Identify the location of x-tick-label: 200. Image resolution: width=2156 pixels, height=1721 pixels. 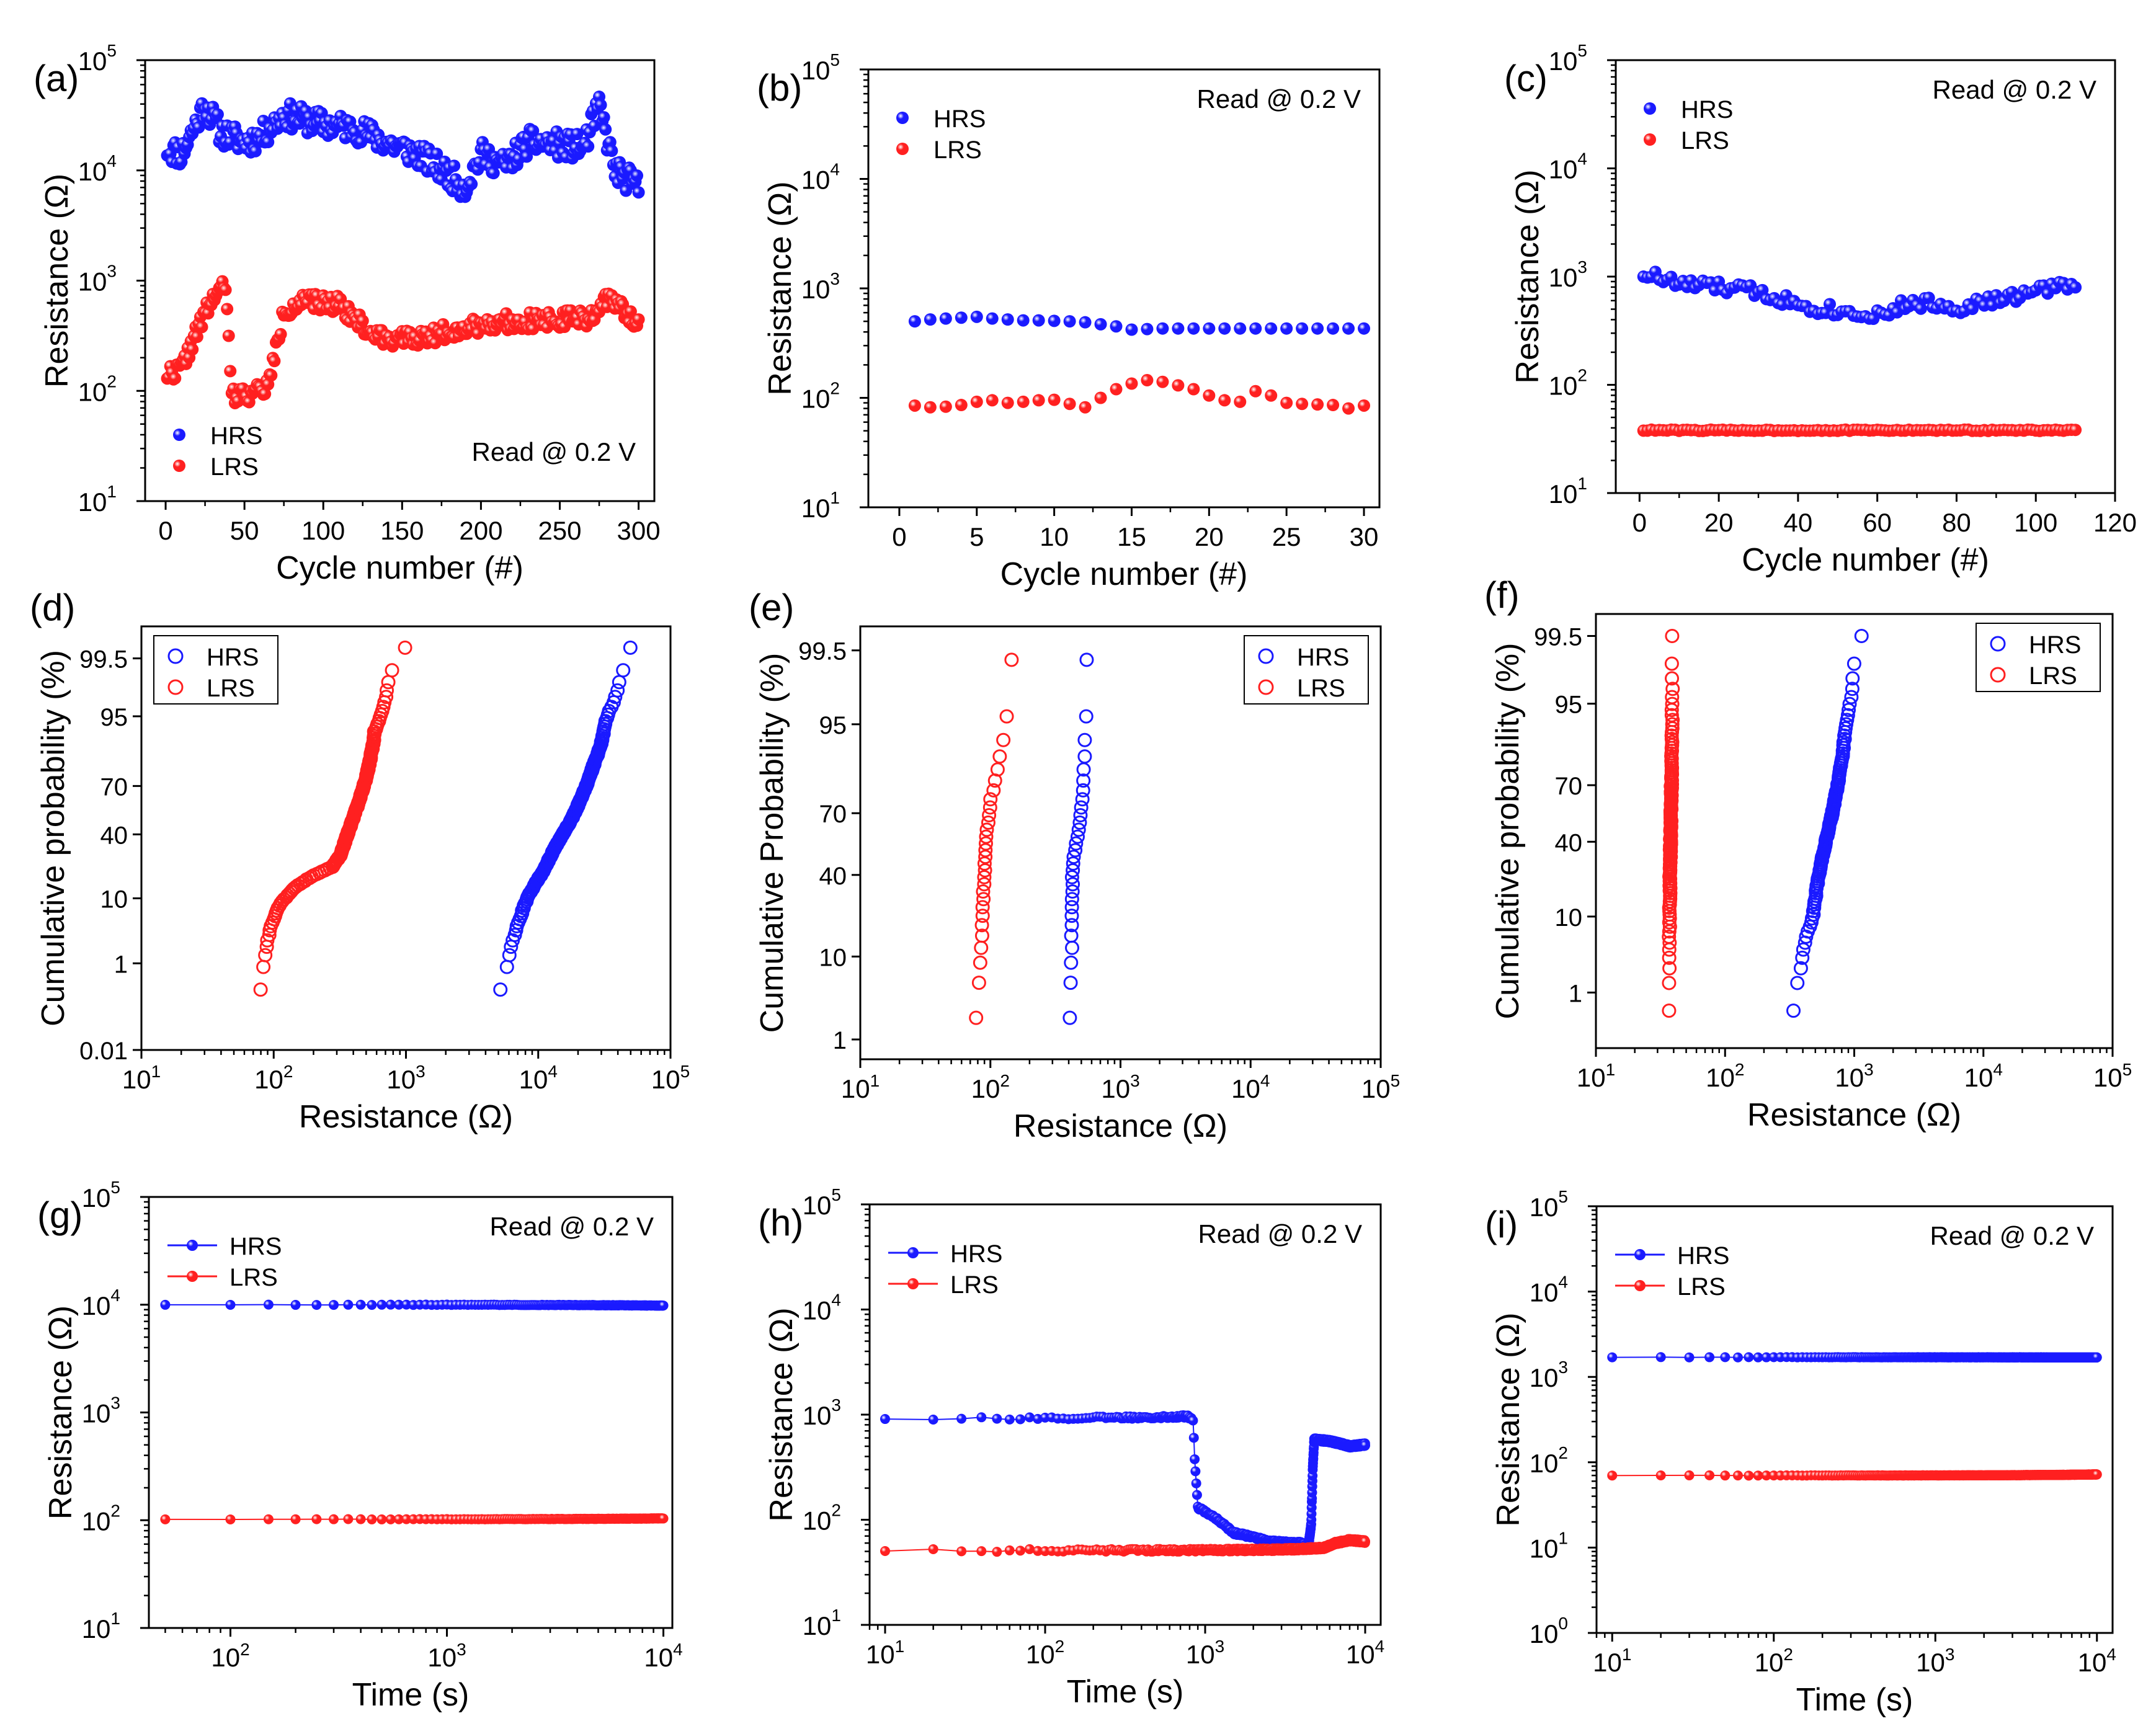
(480, 530).